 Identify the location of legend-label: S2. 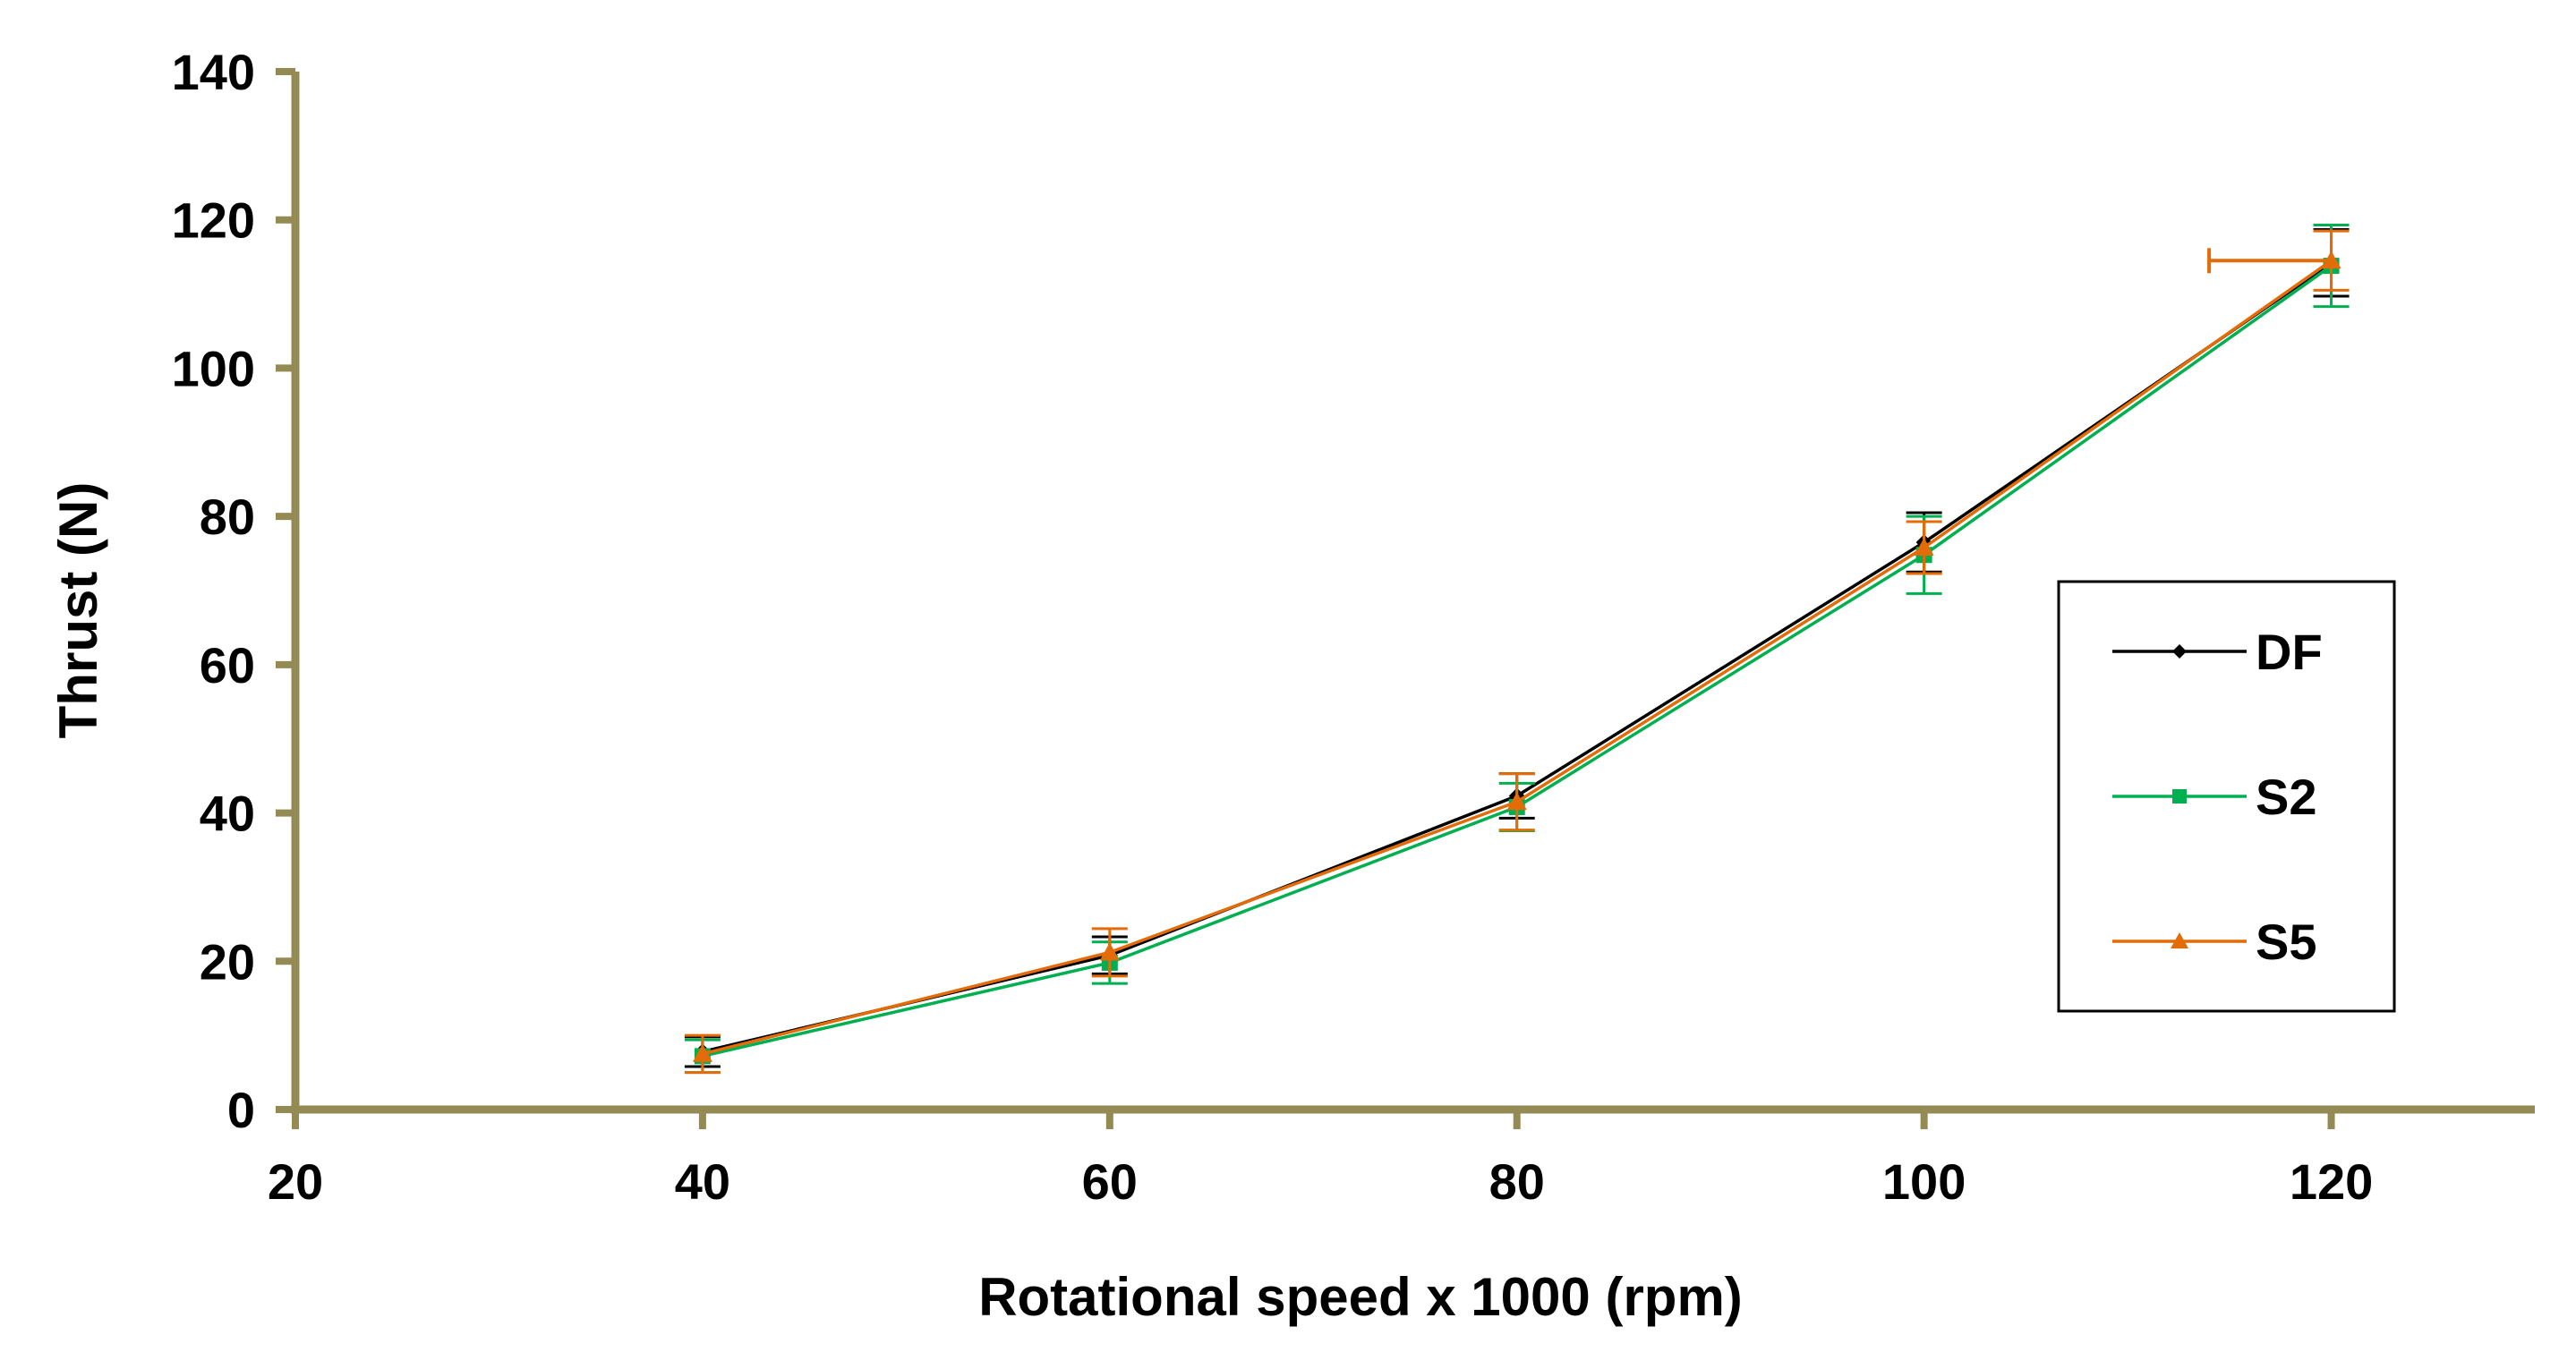
(2286, 797).